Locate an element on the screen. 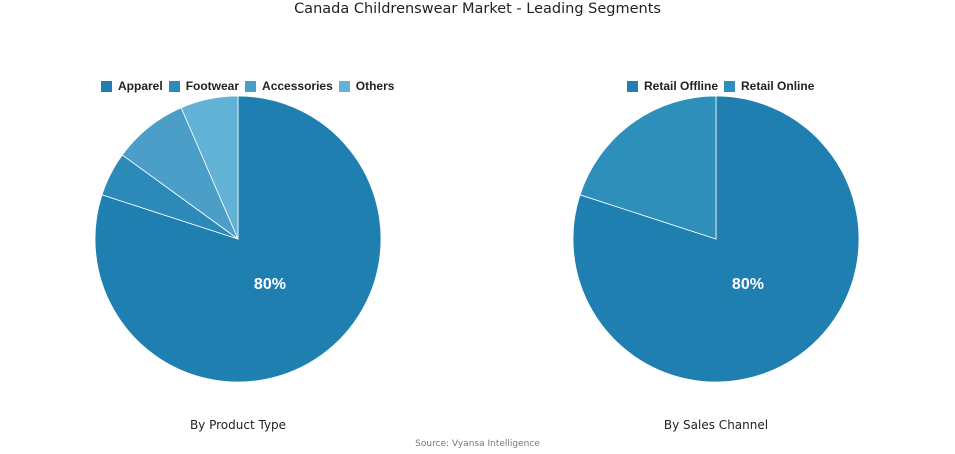 The width and height of the screenshot is (955, 454). legend-label: Retail Online is located at coordinates (778, 86).